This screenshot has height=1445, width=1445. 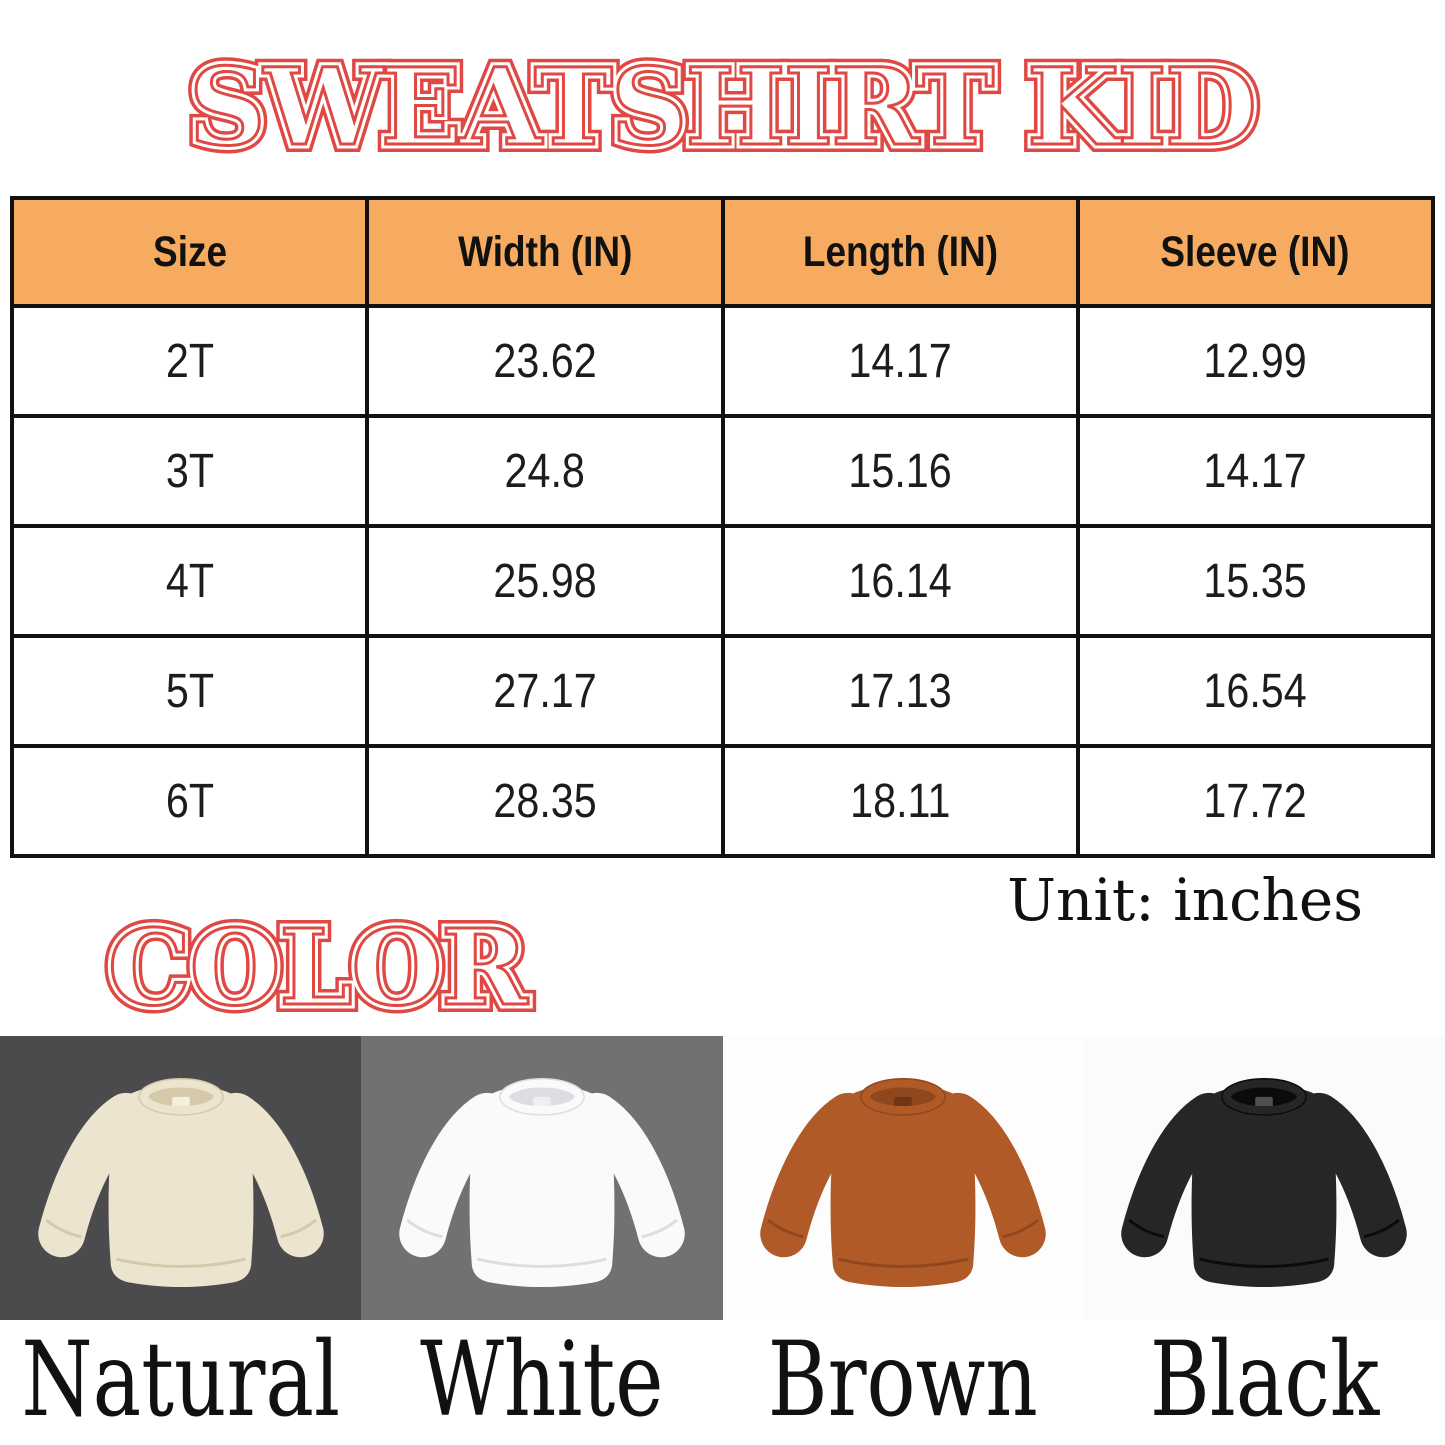 I want to click on width-value: 23.62, so click(x=545, y=361).